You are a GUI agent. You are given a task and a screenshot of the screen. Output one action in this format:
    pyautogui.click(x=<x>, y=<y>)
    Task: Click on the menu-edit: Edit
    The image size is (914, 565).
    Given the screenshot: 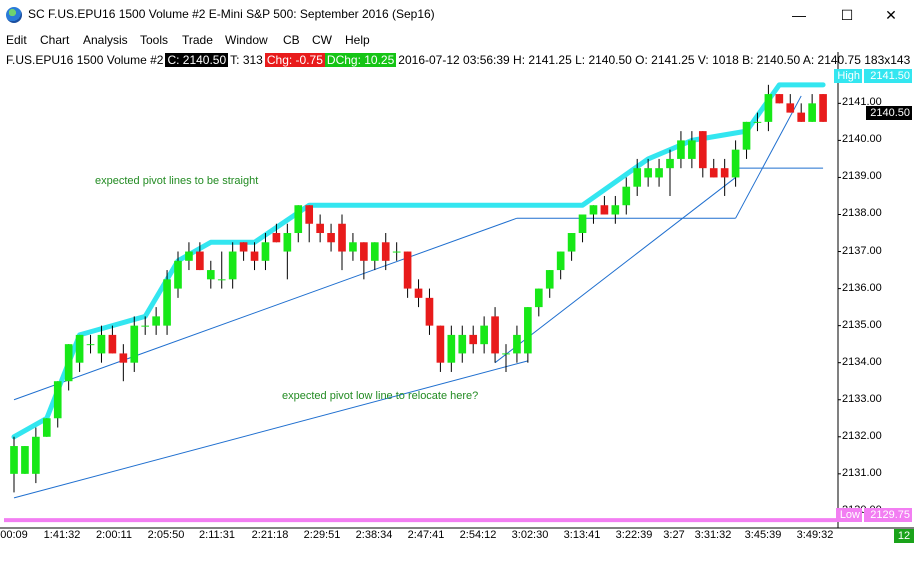 What is the action you would take?
    pyautogui.click(x=16, y=40)
    